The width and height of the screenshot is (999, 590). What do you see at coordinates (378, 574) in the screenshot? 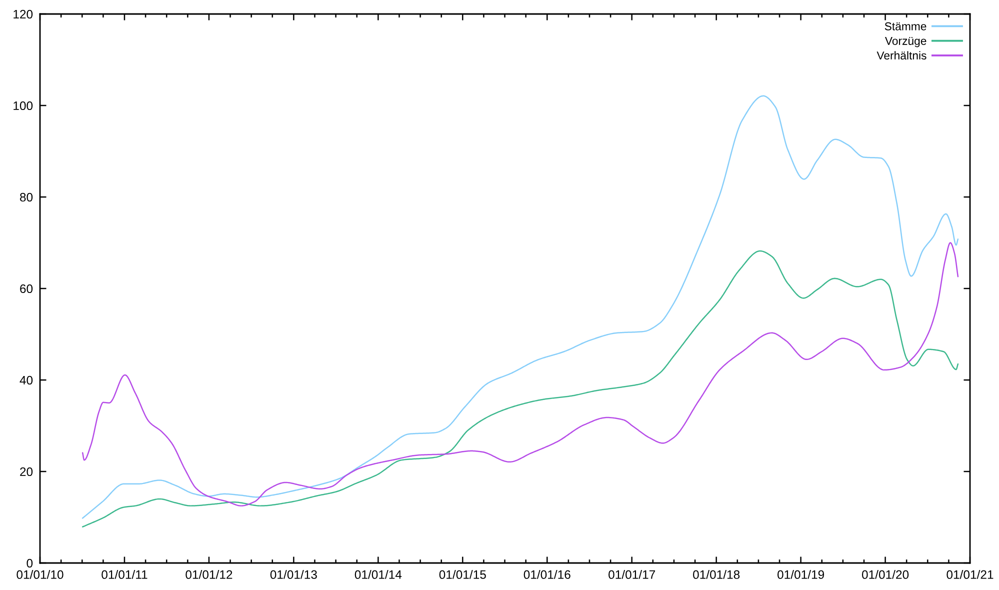
I see `x-tick-label: 01/01/14` at bounding box center [378, 574].